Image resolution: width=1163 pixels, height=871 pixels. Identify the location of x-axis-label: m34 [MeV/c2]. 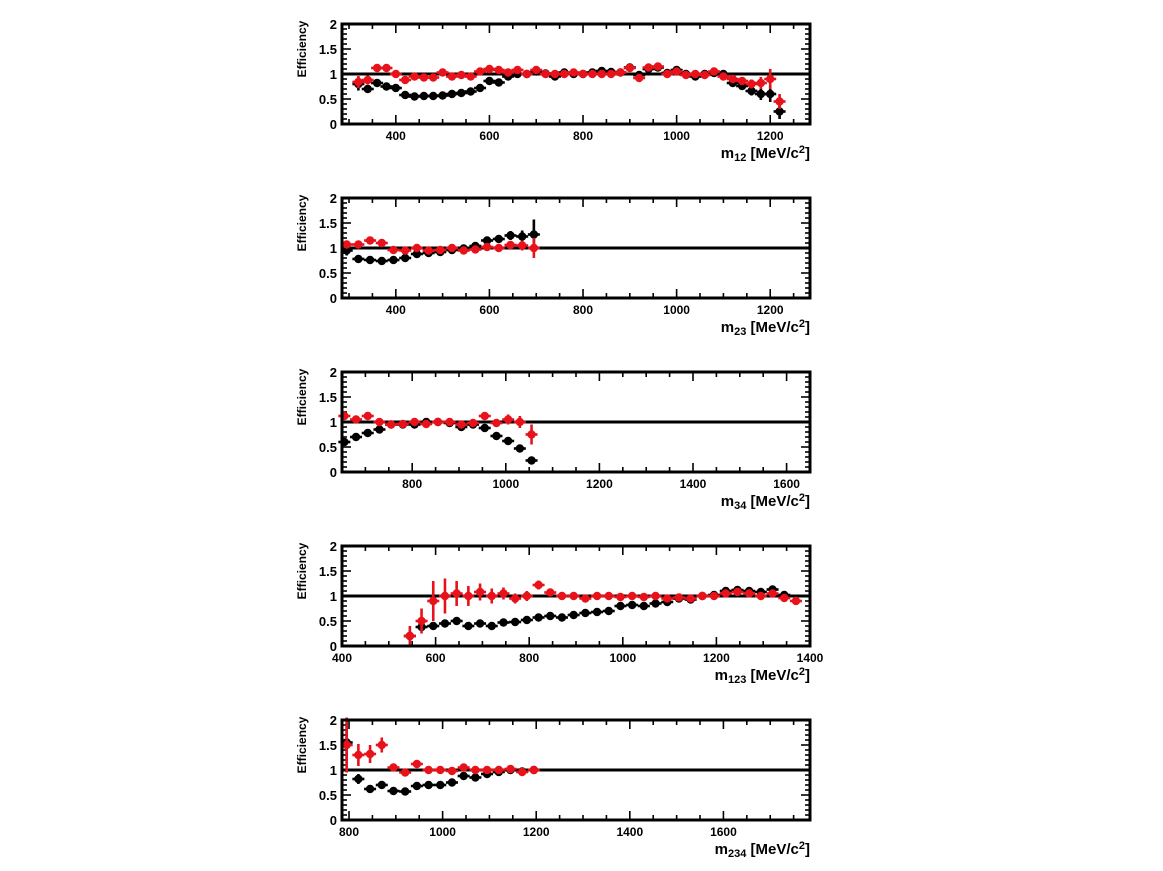
(765, 502).